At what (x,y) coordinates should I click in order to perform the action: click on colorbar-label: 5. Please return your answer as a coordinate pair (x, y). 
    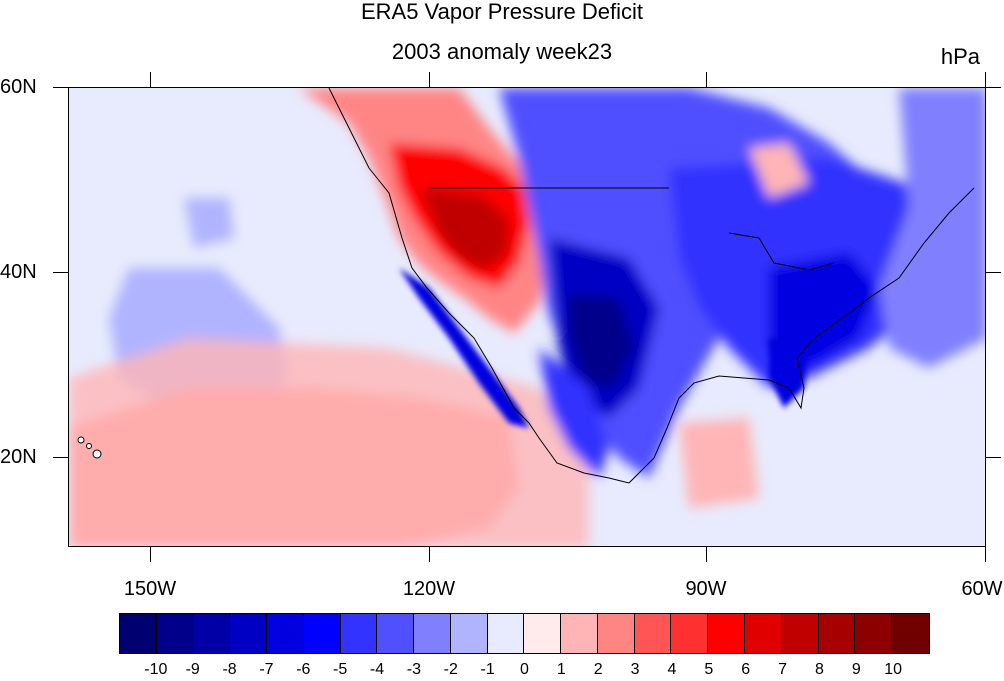
    Looking at the image, I should click on (709, 669).